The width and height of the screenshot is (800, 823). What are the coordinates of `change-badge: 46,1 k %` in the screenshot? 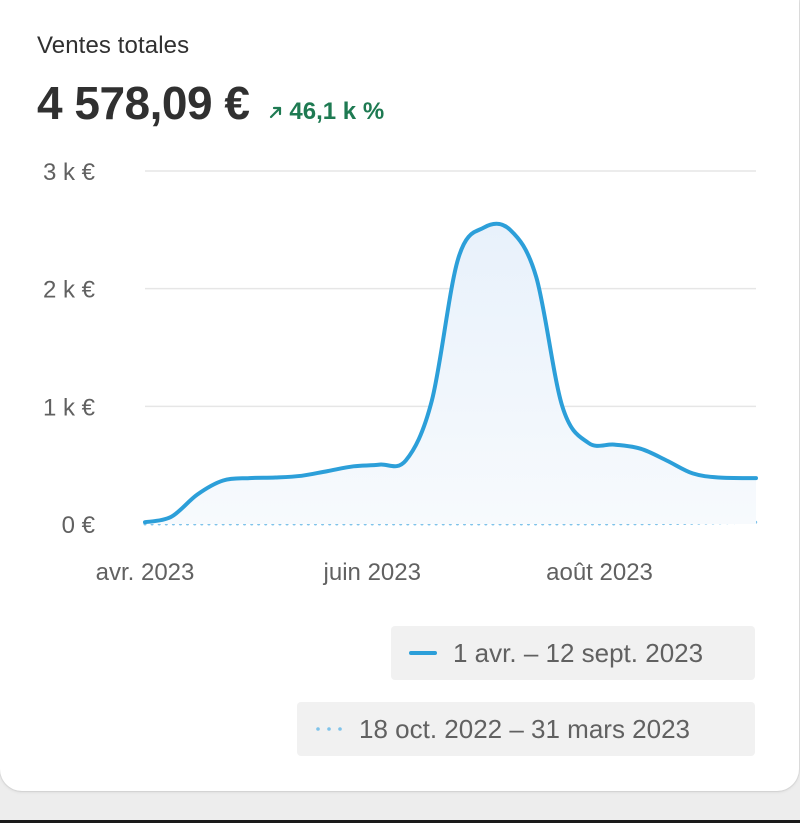 It's located at (326, 112).